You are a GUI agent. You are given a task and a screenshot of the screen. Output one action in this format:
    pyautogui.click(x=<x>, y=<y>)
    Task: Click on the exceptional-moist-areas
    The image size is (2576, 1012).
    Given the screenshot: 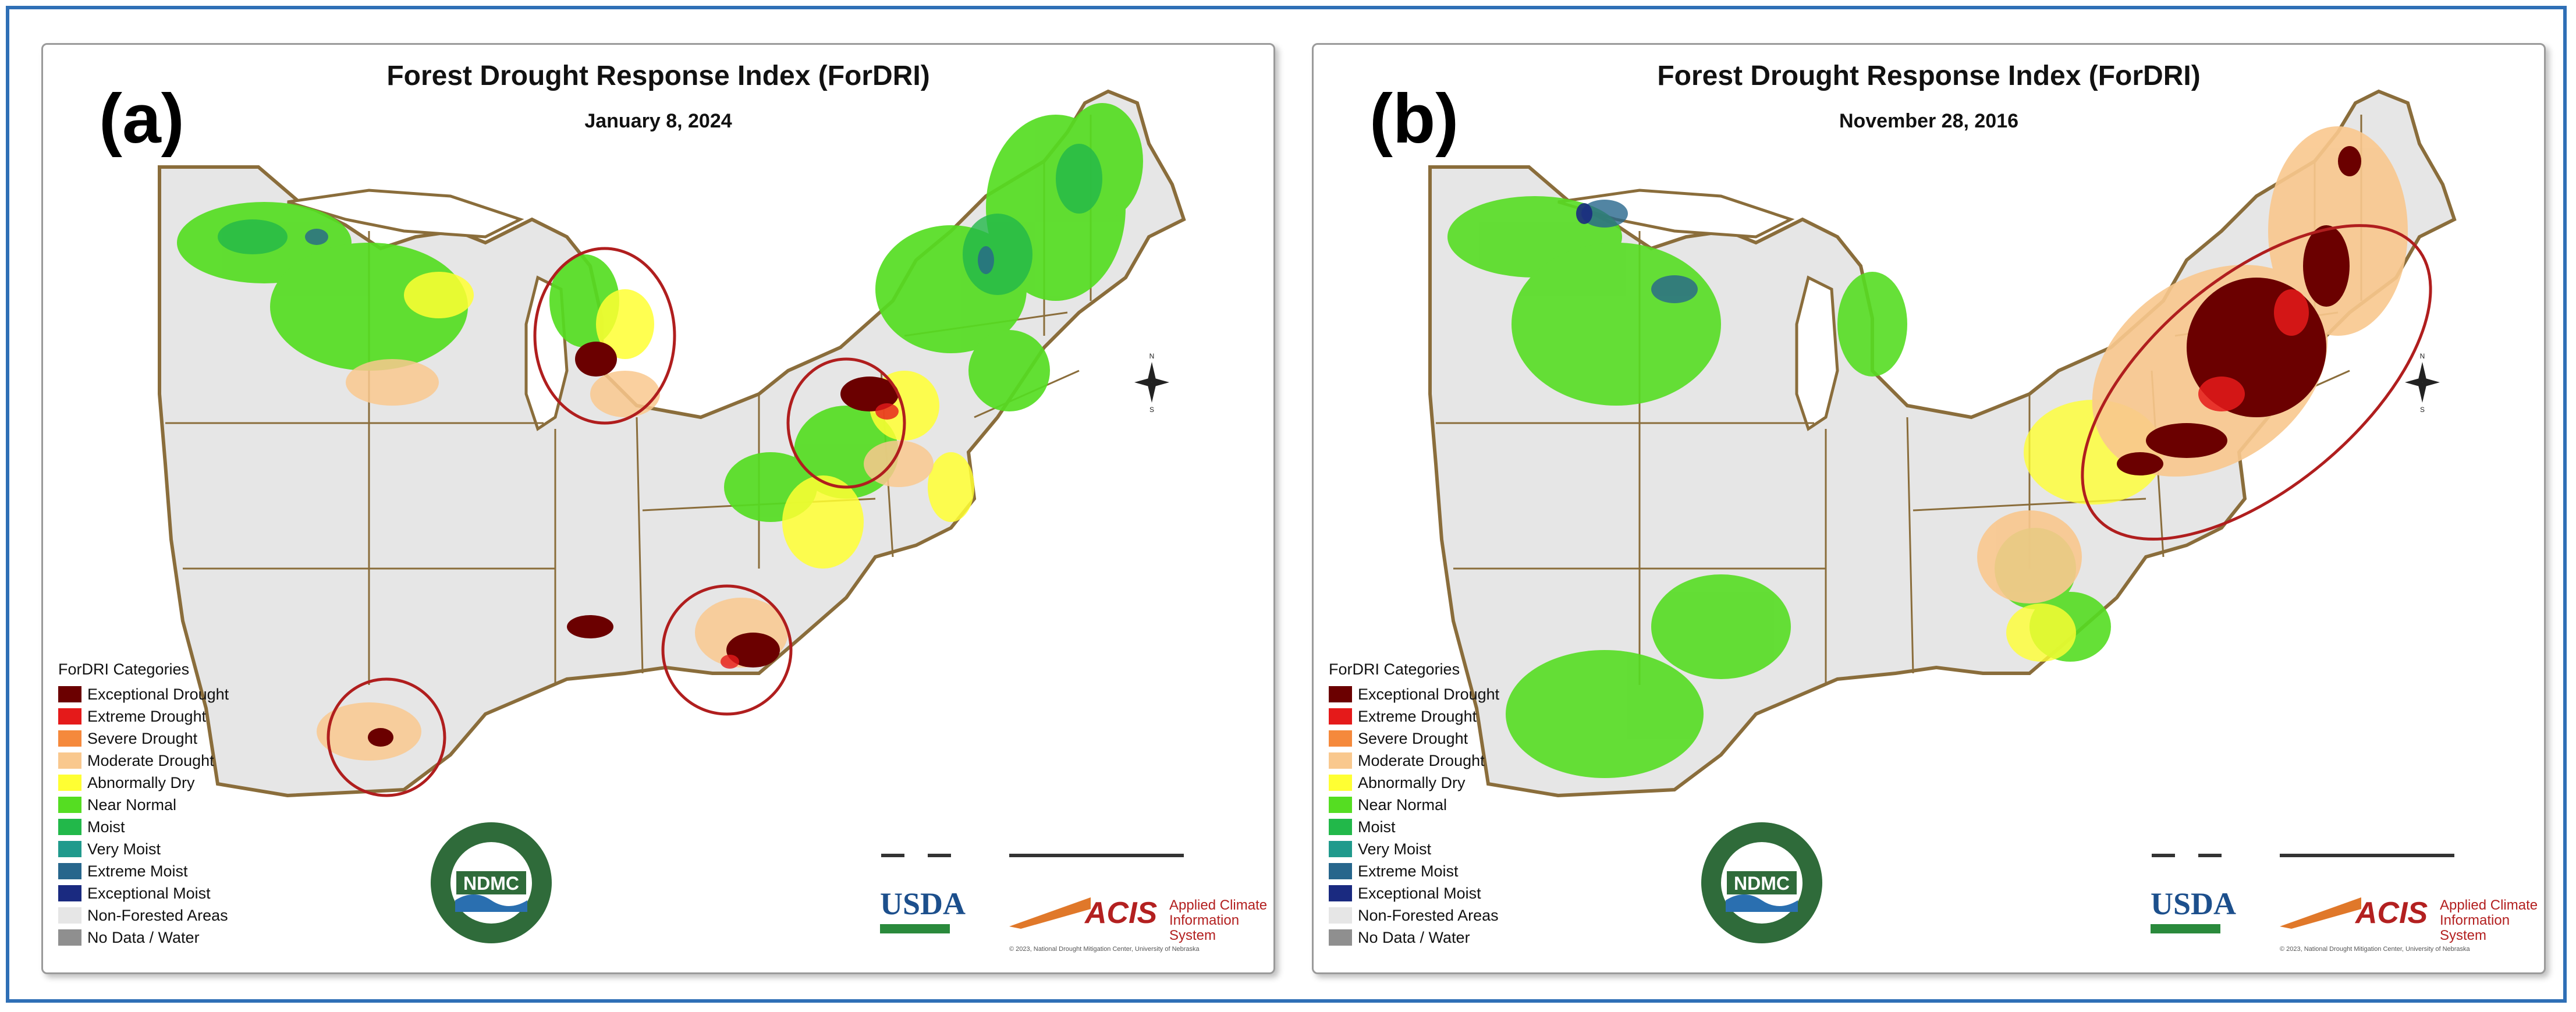 What is the action you would take?
    pyautogui.click(x=1584, y=213)
    